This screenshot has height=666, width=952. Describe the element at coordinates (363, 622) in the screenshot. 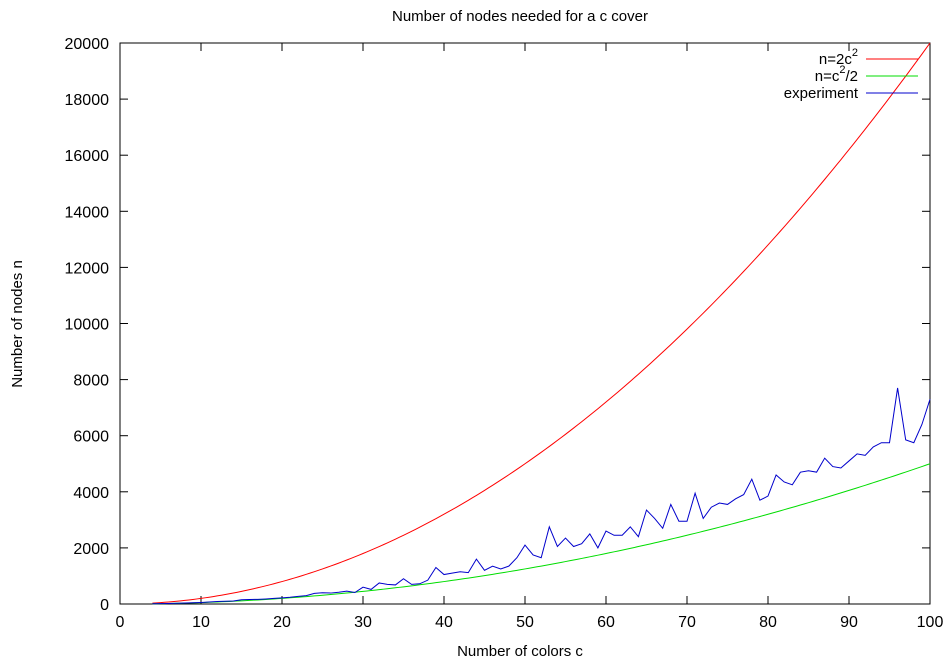

I see `x-tick-label: 30` at that location.